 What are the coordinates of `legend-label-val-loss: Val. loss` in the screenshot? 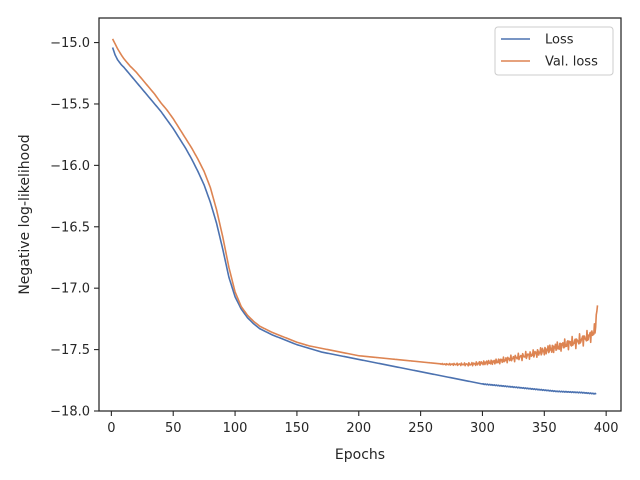 It's located at (571, 62).